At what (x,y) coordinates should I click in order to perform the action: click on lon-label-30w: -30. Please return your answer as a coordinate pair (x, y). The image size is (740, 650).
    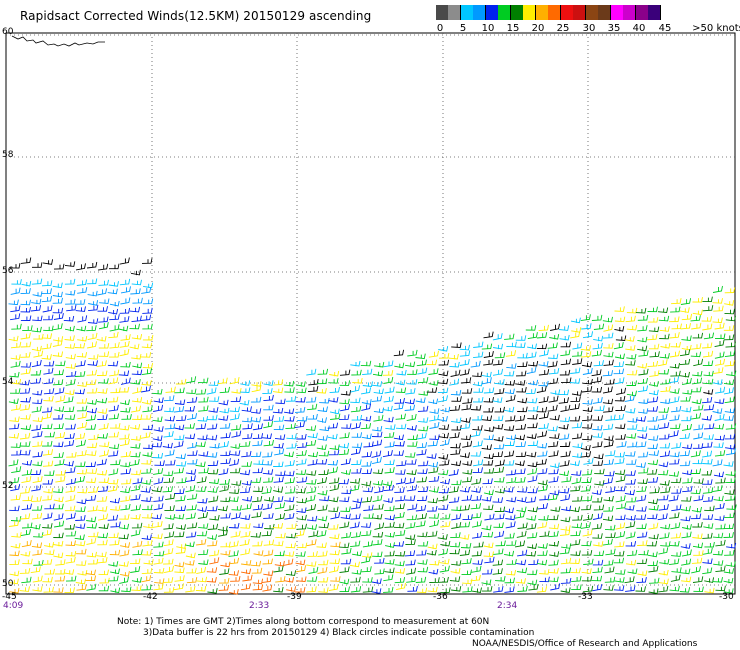
    Looking at the image, I should click on (726, 597).